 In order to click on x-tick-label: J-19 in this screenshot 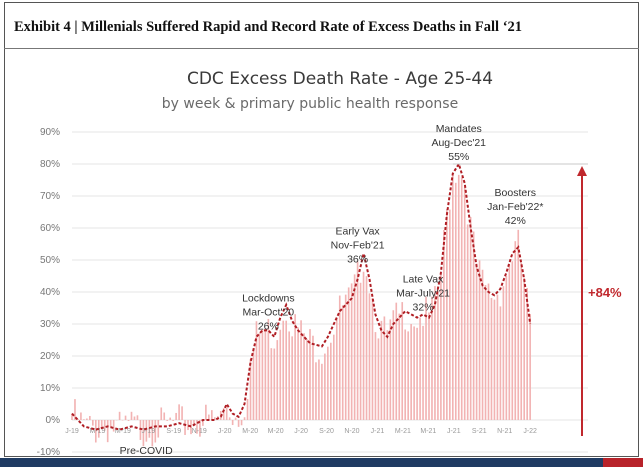, I will do `click(72, 431)`.